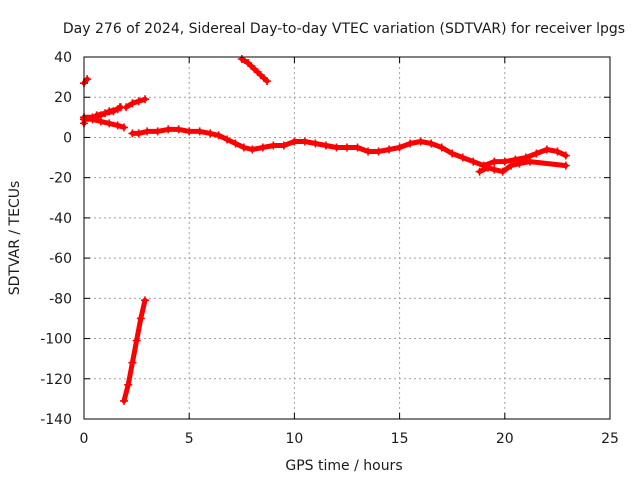 This screenshot has width=640, height=480. Describe the element at coordinates (15, 238) in the screenshot. I see `y-axis-label: SDTVAR / TECUs` at that location.